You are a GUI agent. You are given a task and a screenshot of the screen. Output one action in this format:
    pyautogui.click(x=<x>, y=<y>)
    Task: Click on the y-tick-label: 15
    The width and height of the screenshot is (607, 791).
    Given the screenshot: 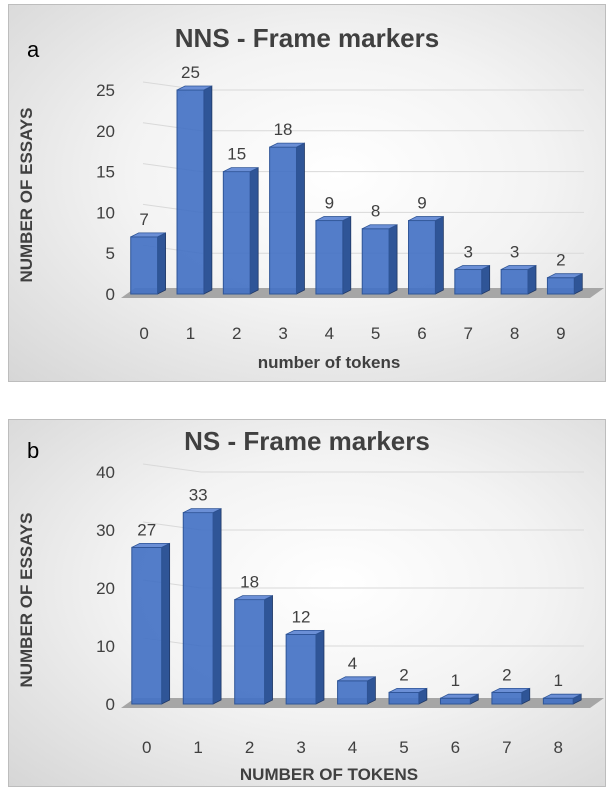 What is the action you would take?
    pyautogui.click(x=105, y=172)
    